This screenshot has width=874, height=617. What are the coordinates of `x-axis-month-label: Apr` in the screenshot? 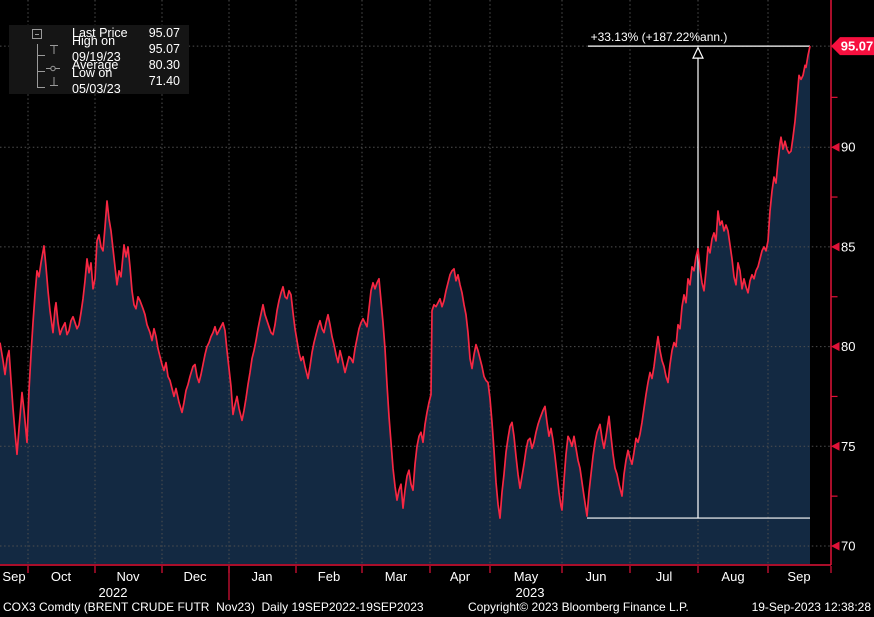 It's located at (460, 576).